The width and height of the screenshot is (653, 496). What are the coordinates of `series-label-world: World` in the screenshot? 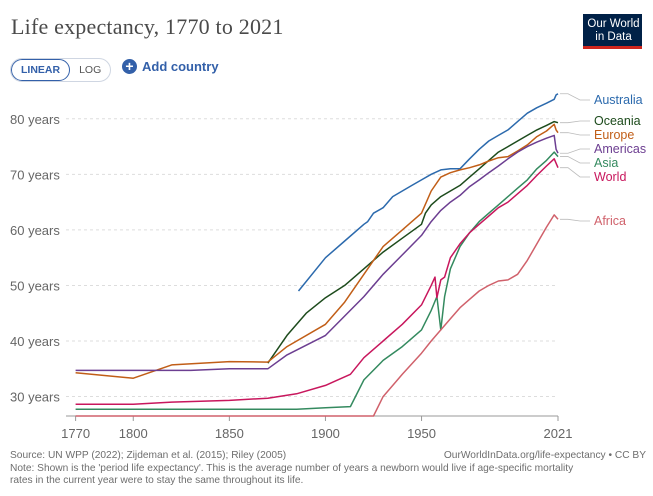 It's located at (610, 177).